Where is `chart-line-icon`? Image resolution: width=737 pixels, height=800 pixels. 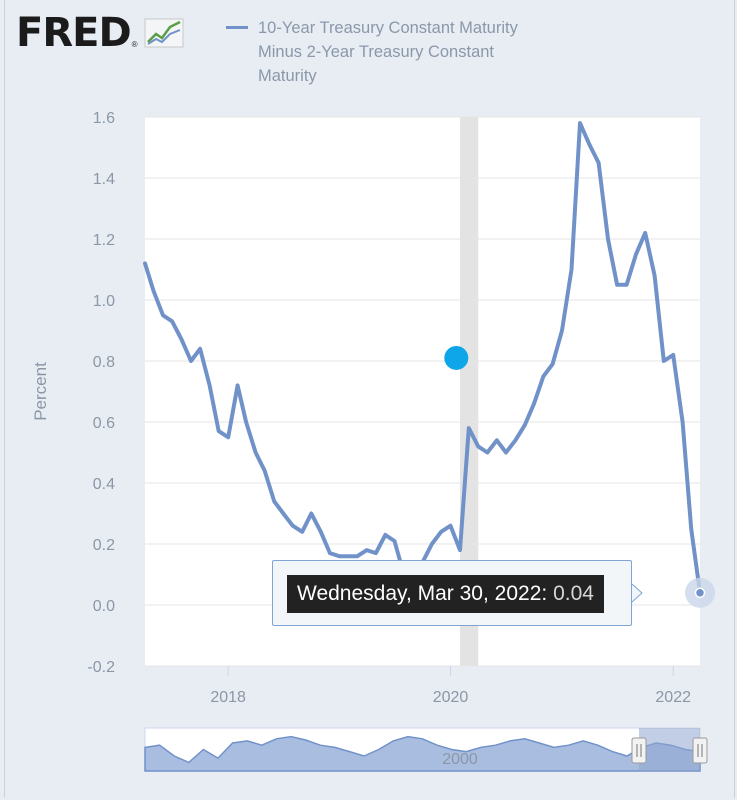
chart-line-icon is located at coordinates (164, 33).